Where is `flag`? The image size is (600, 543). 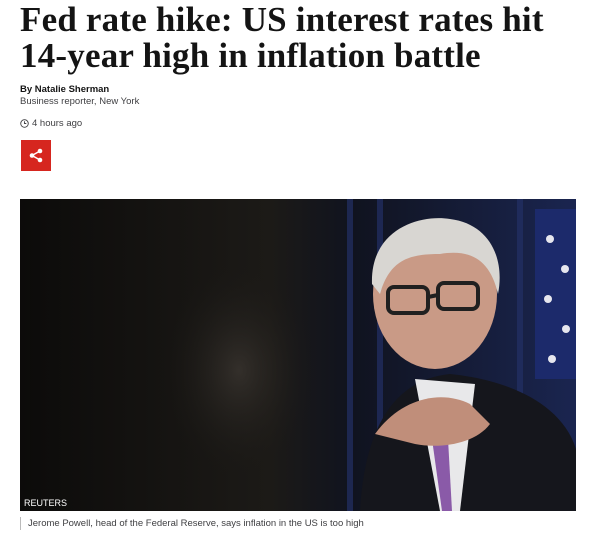
flag is located at coordinates (555, 294).